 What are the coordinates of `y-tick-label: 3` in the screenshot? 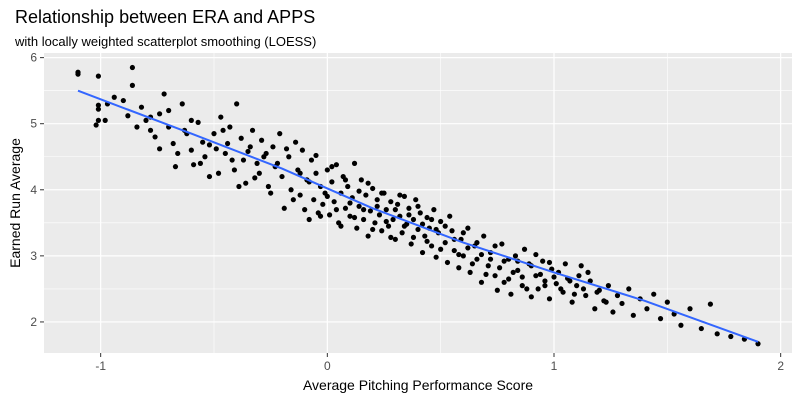 It's located at (33, 256).